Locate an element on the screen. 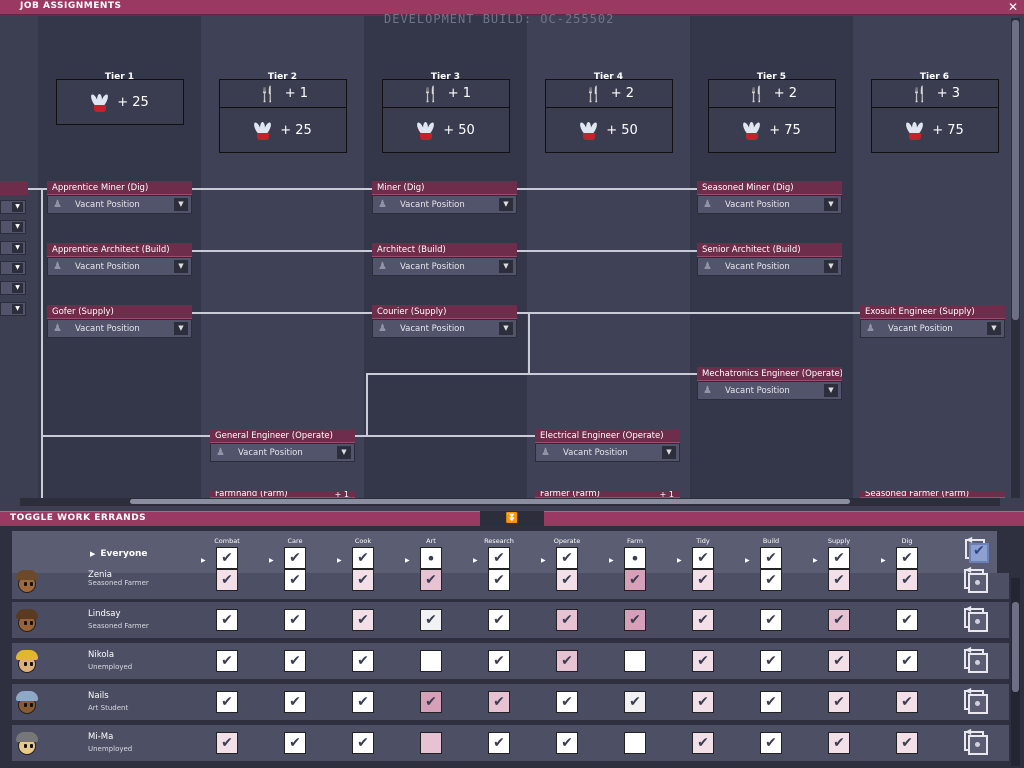 The image size is (1024, 768). errands-vertical-scrollbar is located at coordinates (1015, 672).